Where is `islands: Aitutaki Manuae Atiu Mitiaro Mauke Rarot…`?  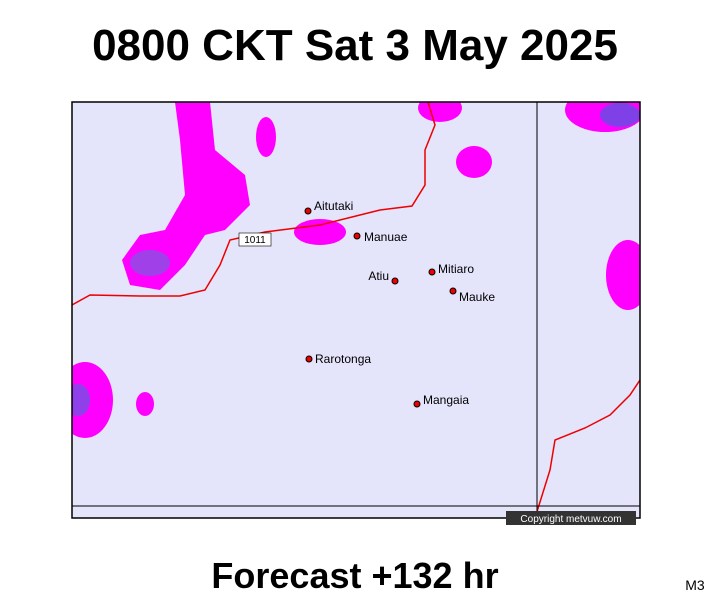
islands: Aitutaki Manuae Atiu Mitiaro Mauke Rarot… is located at coordinates (399, 303).